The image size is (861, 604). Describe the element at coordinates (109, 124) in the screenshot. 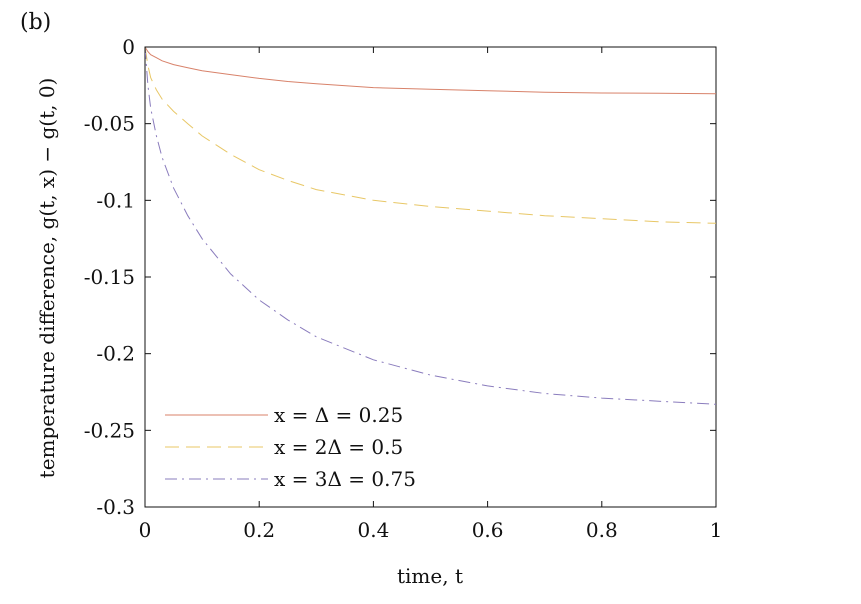

I see `y-tick-label: -0.05` at that location.